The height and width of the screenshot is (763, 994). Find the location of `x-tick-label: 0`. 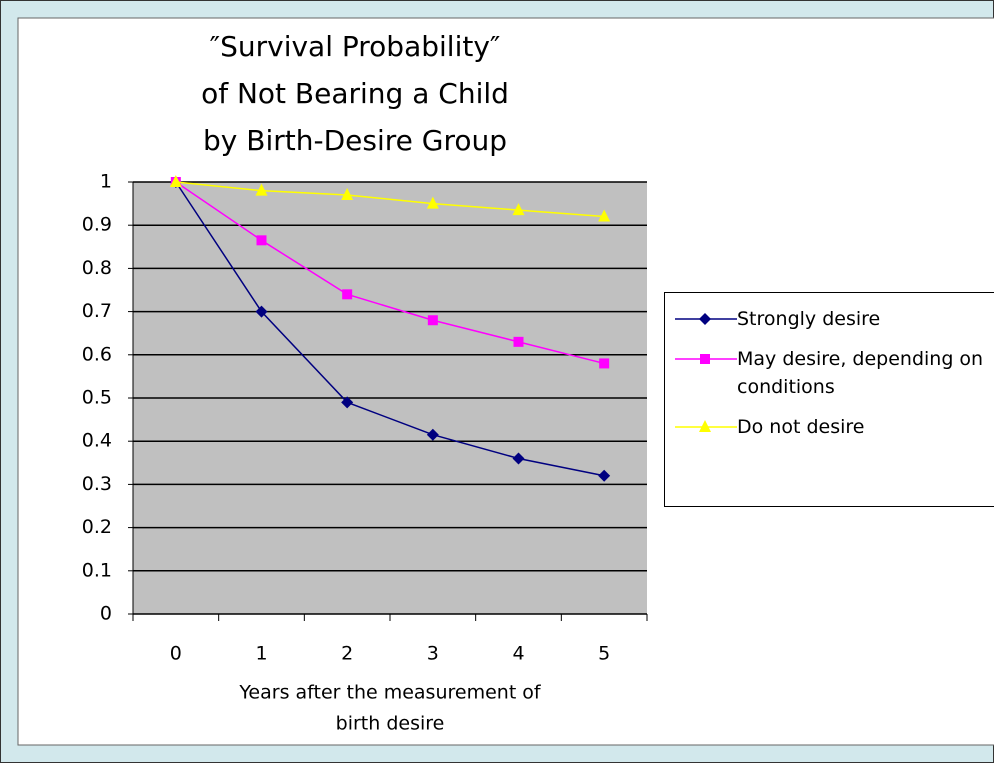

x-tick-label: 0 is located at coordinates (176, 654).